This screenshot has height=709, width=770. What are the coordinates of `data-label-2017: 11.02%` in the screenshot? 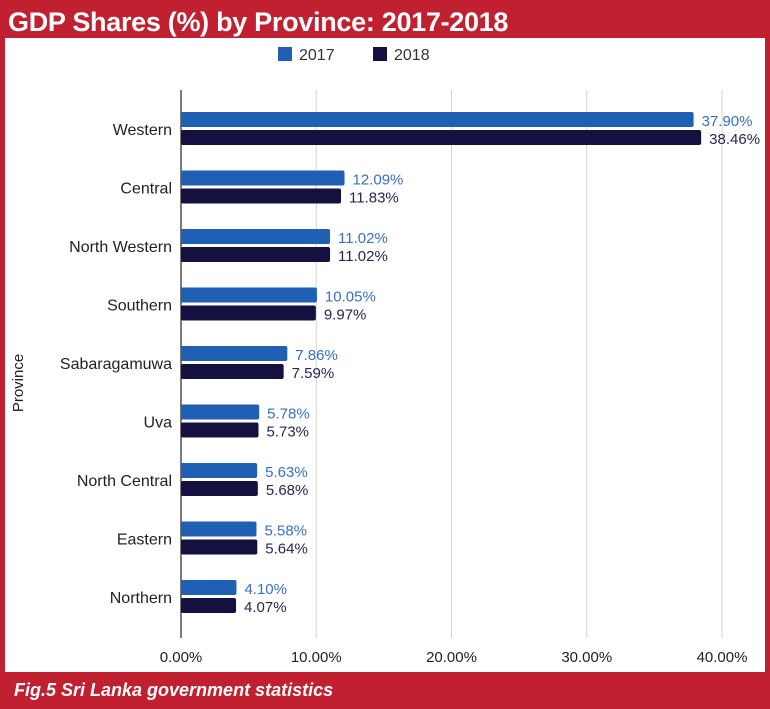 It's located at (363, 238).